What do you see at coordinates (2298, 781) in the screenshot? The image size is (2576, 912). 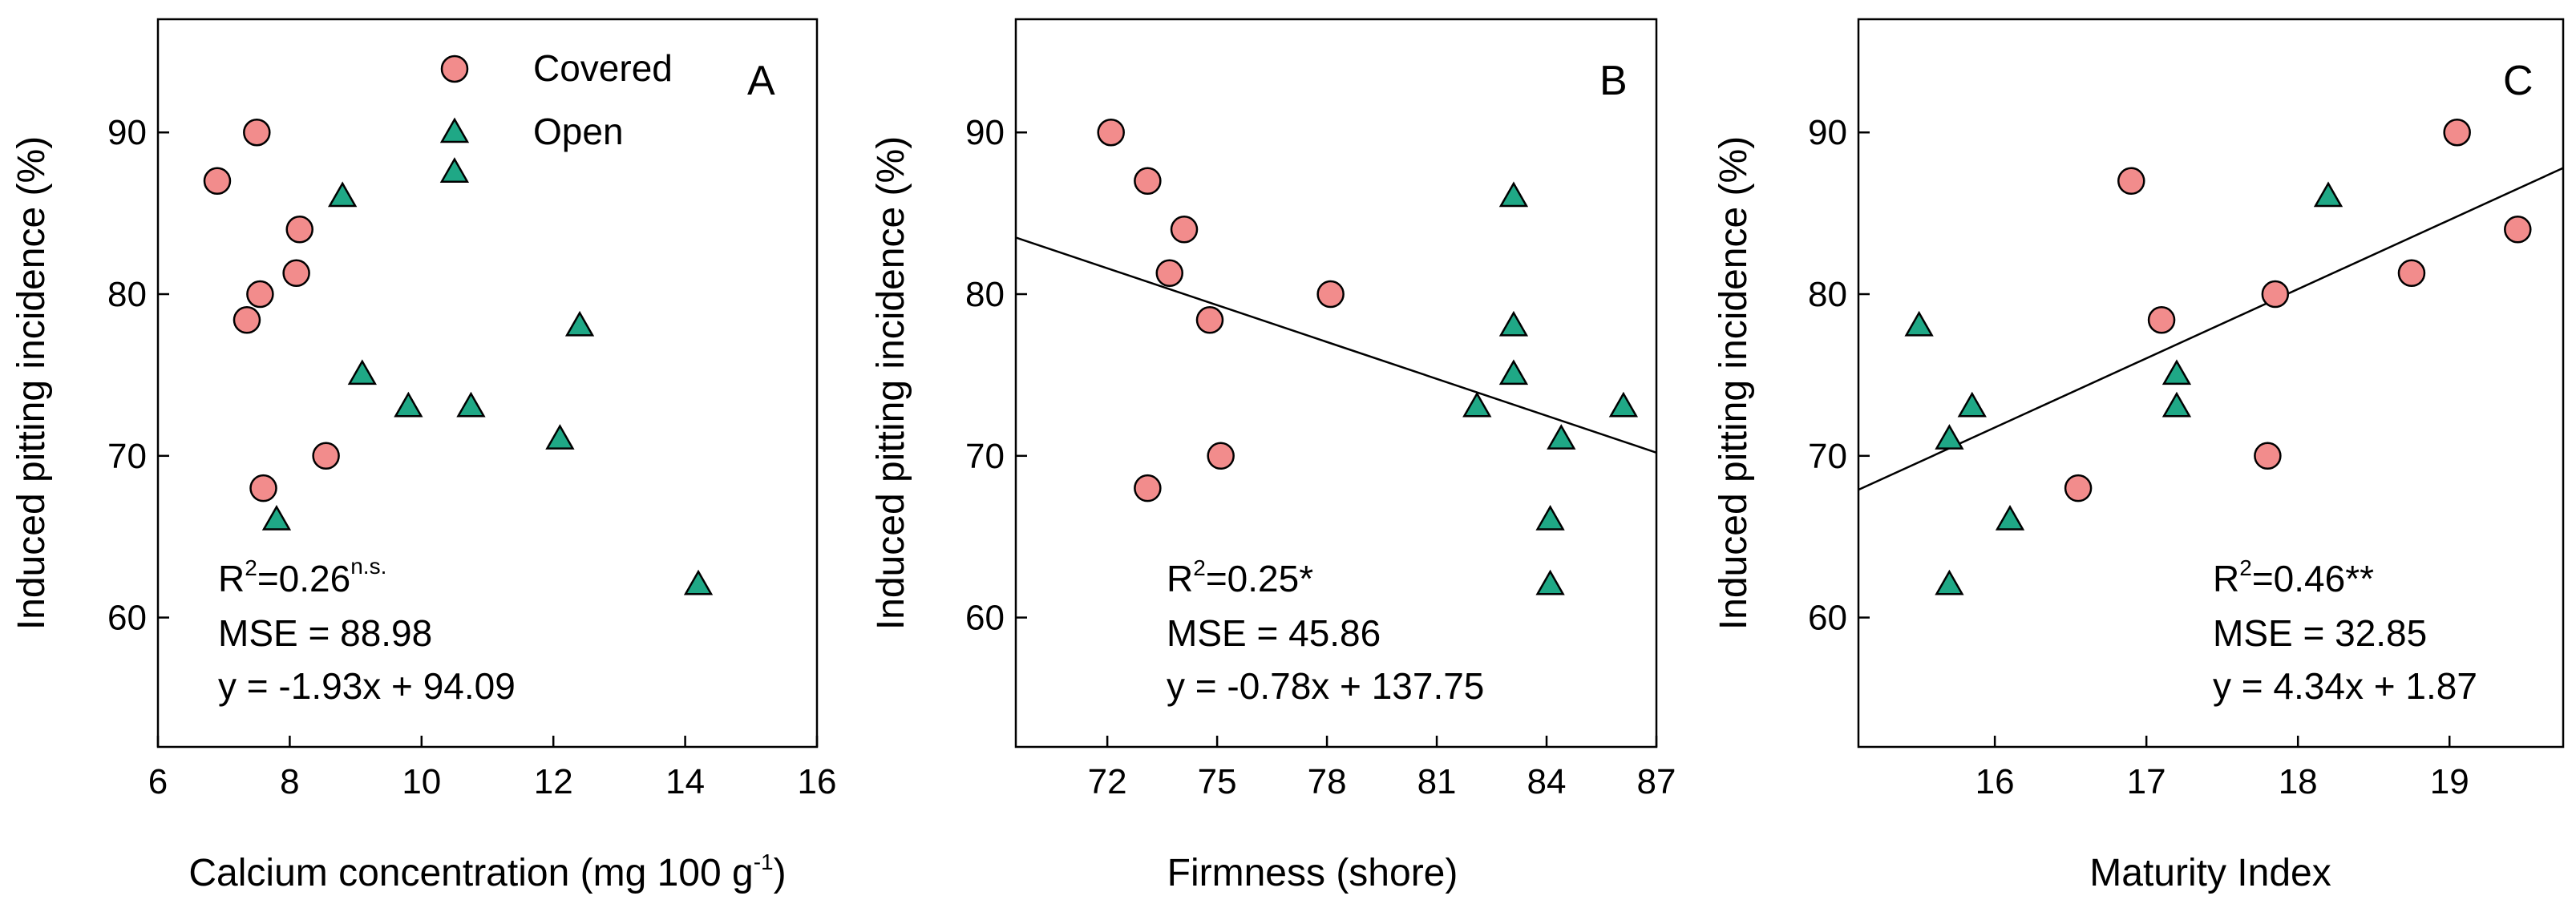 I see `x-tick-label: 18` at bounding box center [2298, 781].